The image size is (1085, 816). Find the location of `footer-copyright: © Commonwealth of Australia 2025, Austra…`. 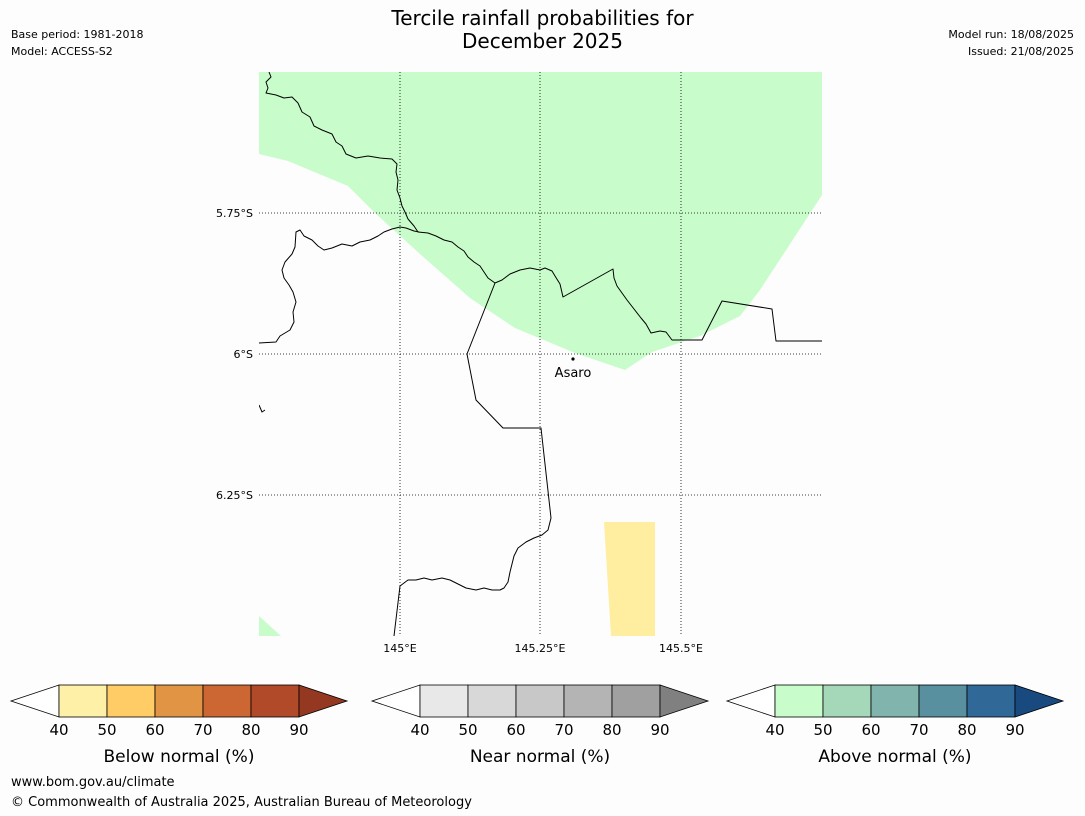

footer-copyright: © Commonwealth of Australia 2025, Austra… is located at coordinates (241, 802).